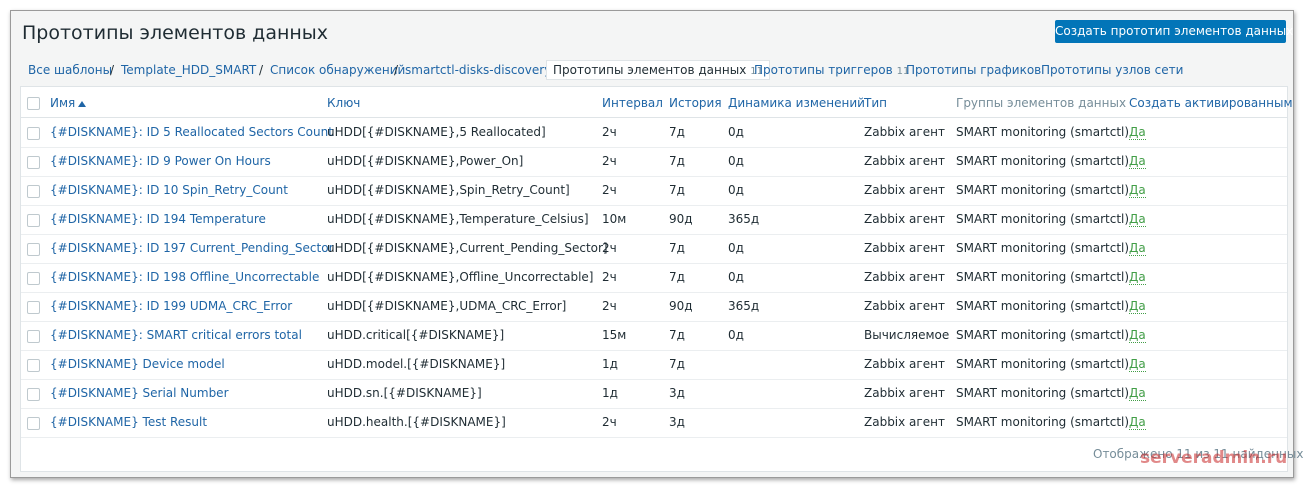 The height and width of the screenshot is (488, 1304). Describe the element at coordinates (175, 33) in the screenshot. I see `page-title: Прототипы элементов данных` at that location.